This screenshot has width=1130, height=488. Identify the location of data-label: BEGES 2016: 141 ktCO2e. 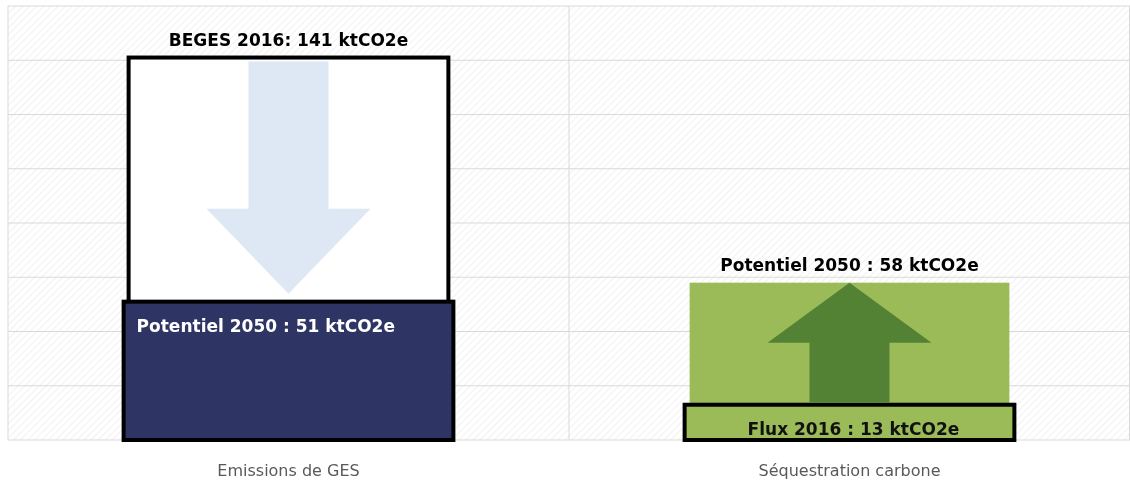
(288, 39).